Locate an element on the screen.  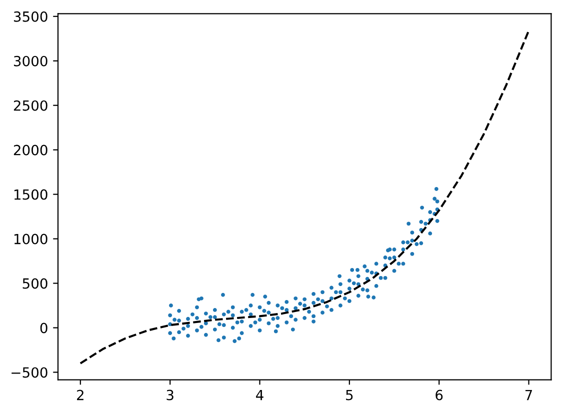
x-tick-label: 6 is located at coordinates (439, 395).